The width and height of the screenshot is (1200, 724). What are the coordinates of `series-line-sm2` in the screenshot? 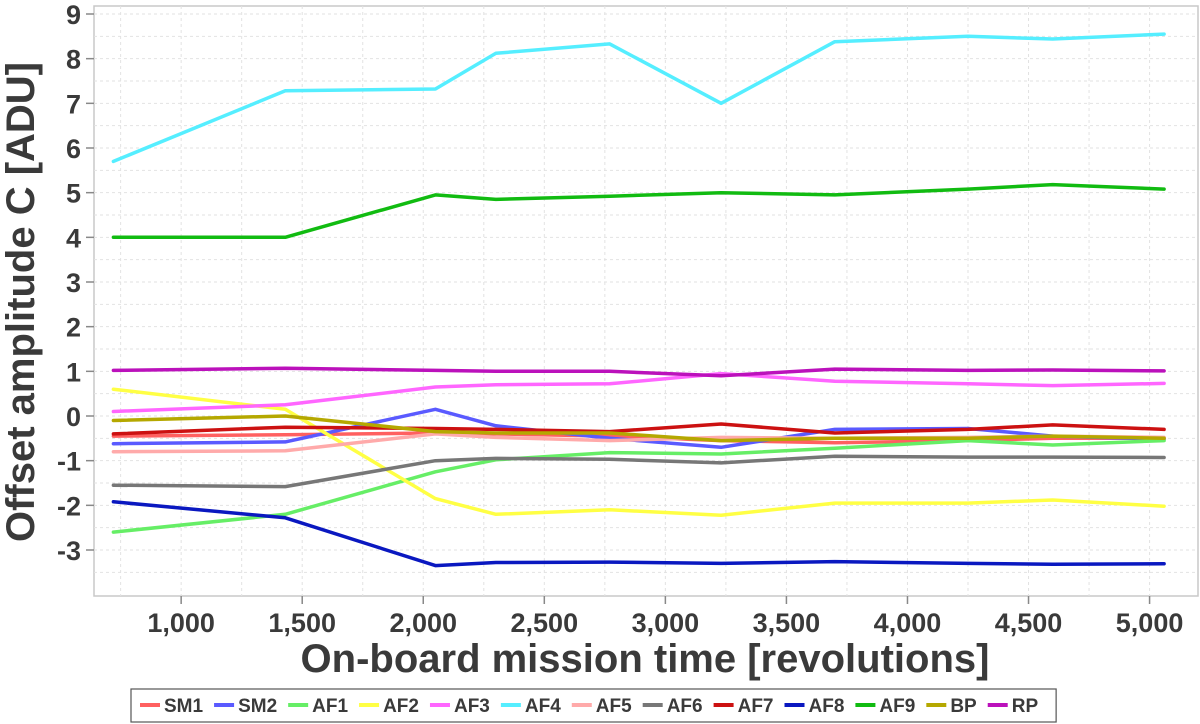 It's located at (638, 428).